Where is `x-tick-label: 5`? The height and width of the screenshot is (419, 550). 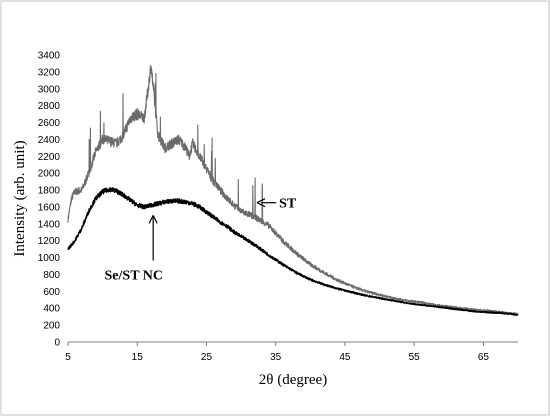
x-tick-label: 5 is located at coordinates (68, 357).